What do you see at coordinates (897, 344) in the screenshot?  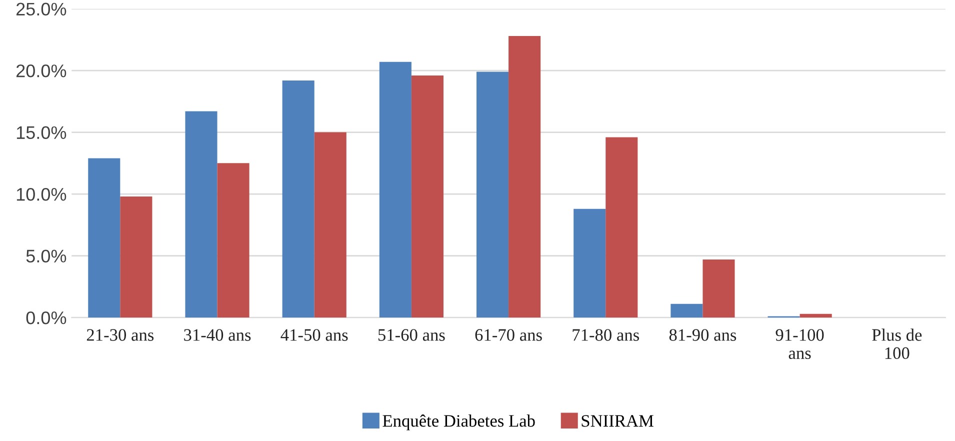 I see `x-tick-label: Plus de 100` at bounding box center [897, 344].